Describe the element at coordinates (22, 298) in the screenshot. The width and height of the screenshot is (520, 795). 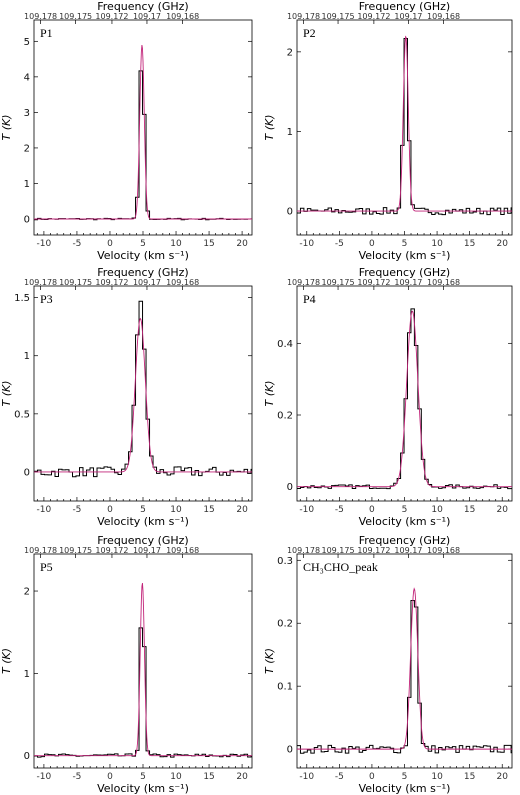
I see `y-tick-label: 1.5` at that location.